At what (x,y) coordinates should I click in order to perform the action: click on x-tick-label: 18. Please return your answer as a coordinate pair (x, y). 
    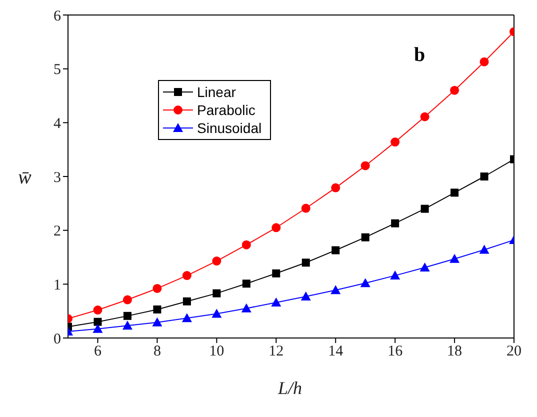
    Looking at the image, I should click on (454, 352).